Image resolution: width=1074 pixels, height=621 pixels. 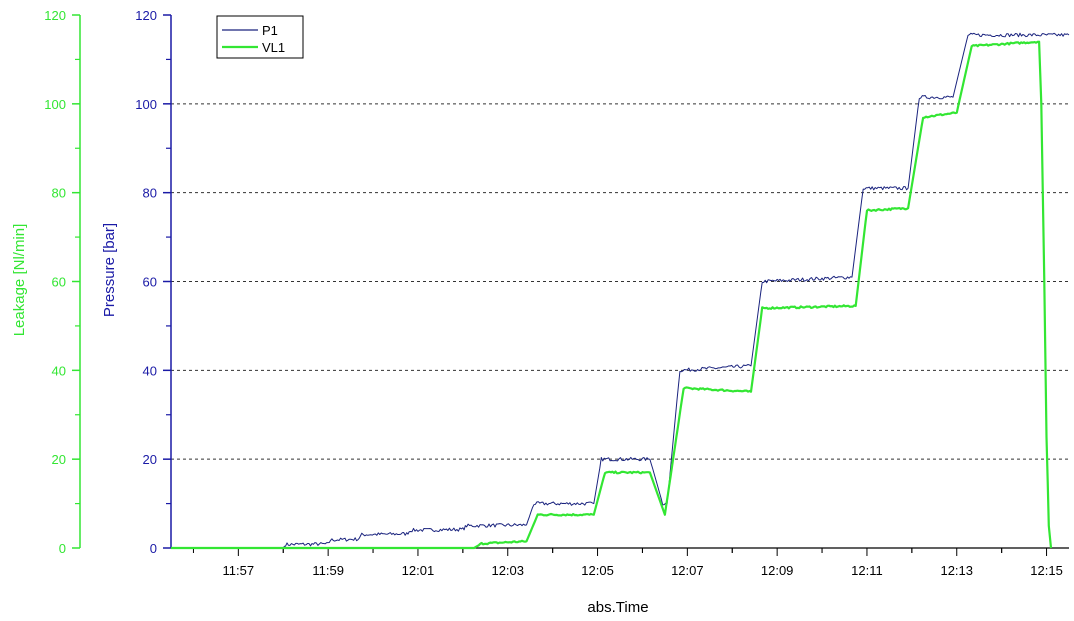 I want to click on legend: P1 VL1, so click(x=260, y=37).